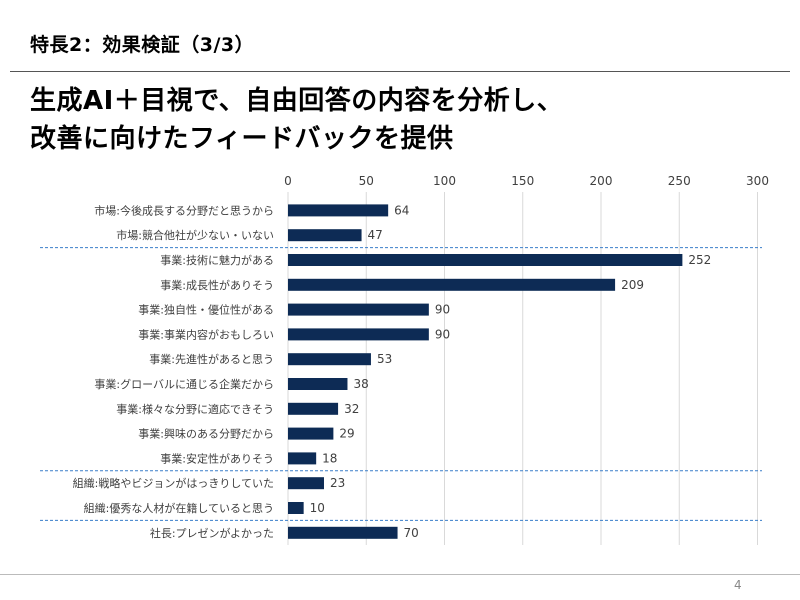 The height and width of the screenshot is (600, 800). What do you see at coordinates (401, 210) in the screenshot?
I see `data-label: 64` at bounding box center [401, 210].